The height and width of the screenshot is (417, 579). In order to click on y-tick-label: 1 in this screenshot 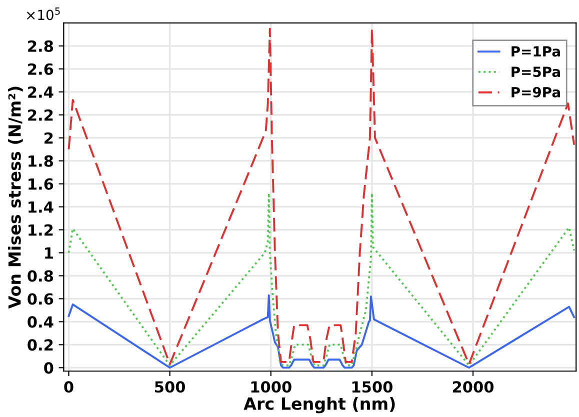, I will do `click(49, 253)`.